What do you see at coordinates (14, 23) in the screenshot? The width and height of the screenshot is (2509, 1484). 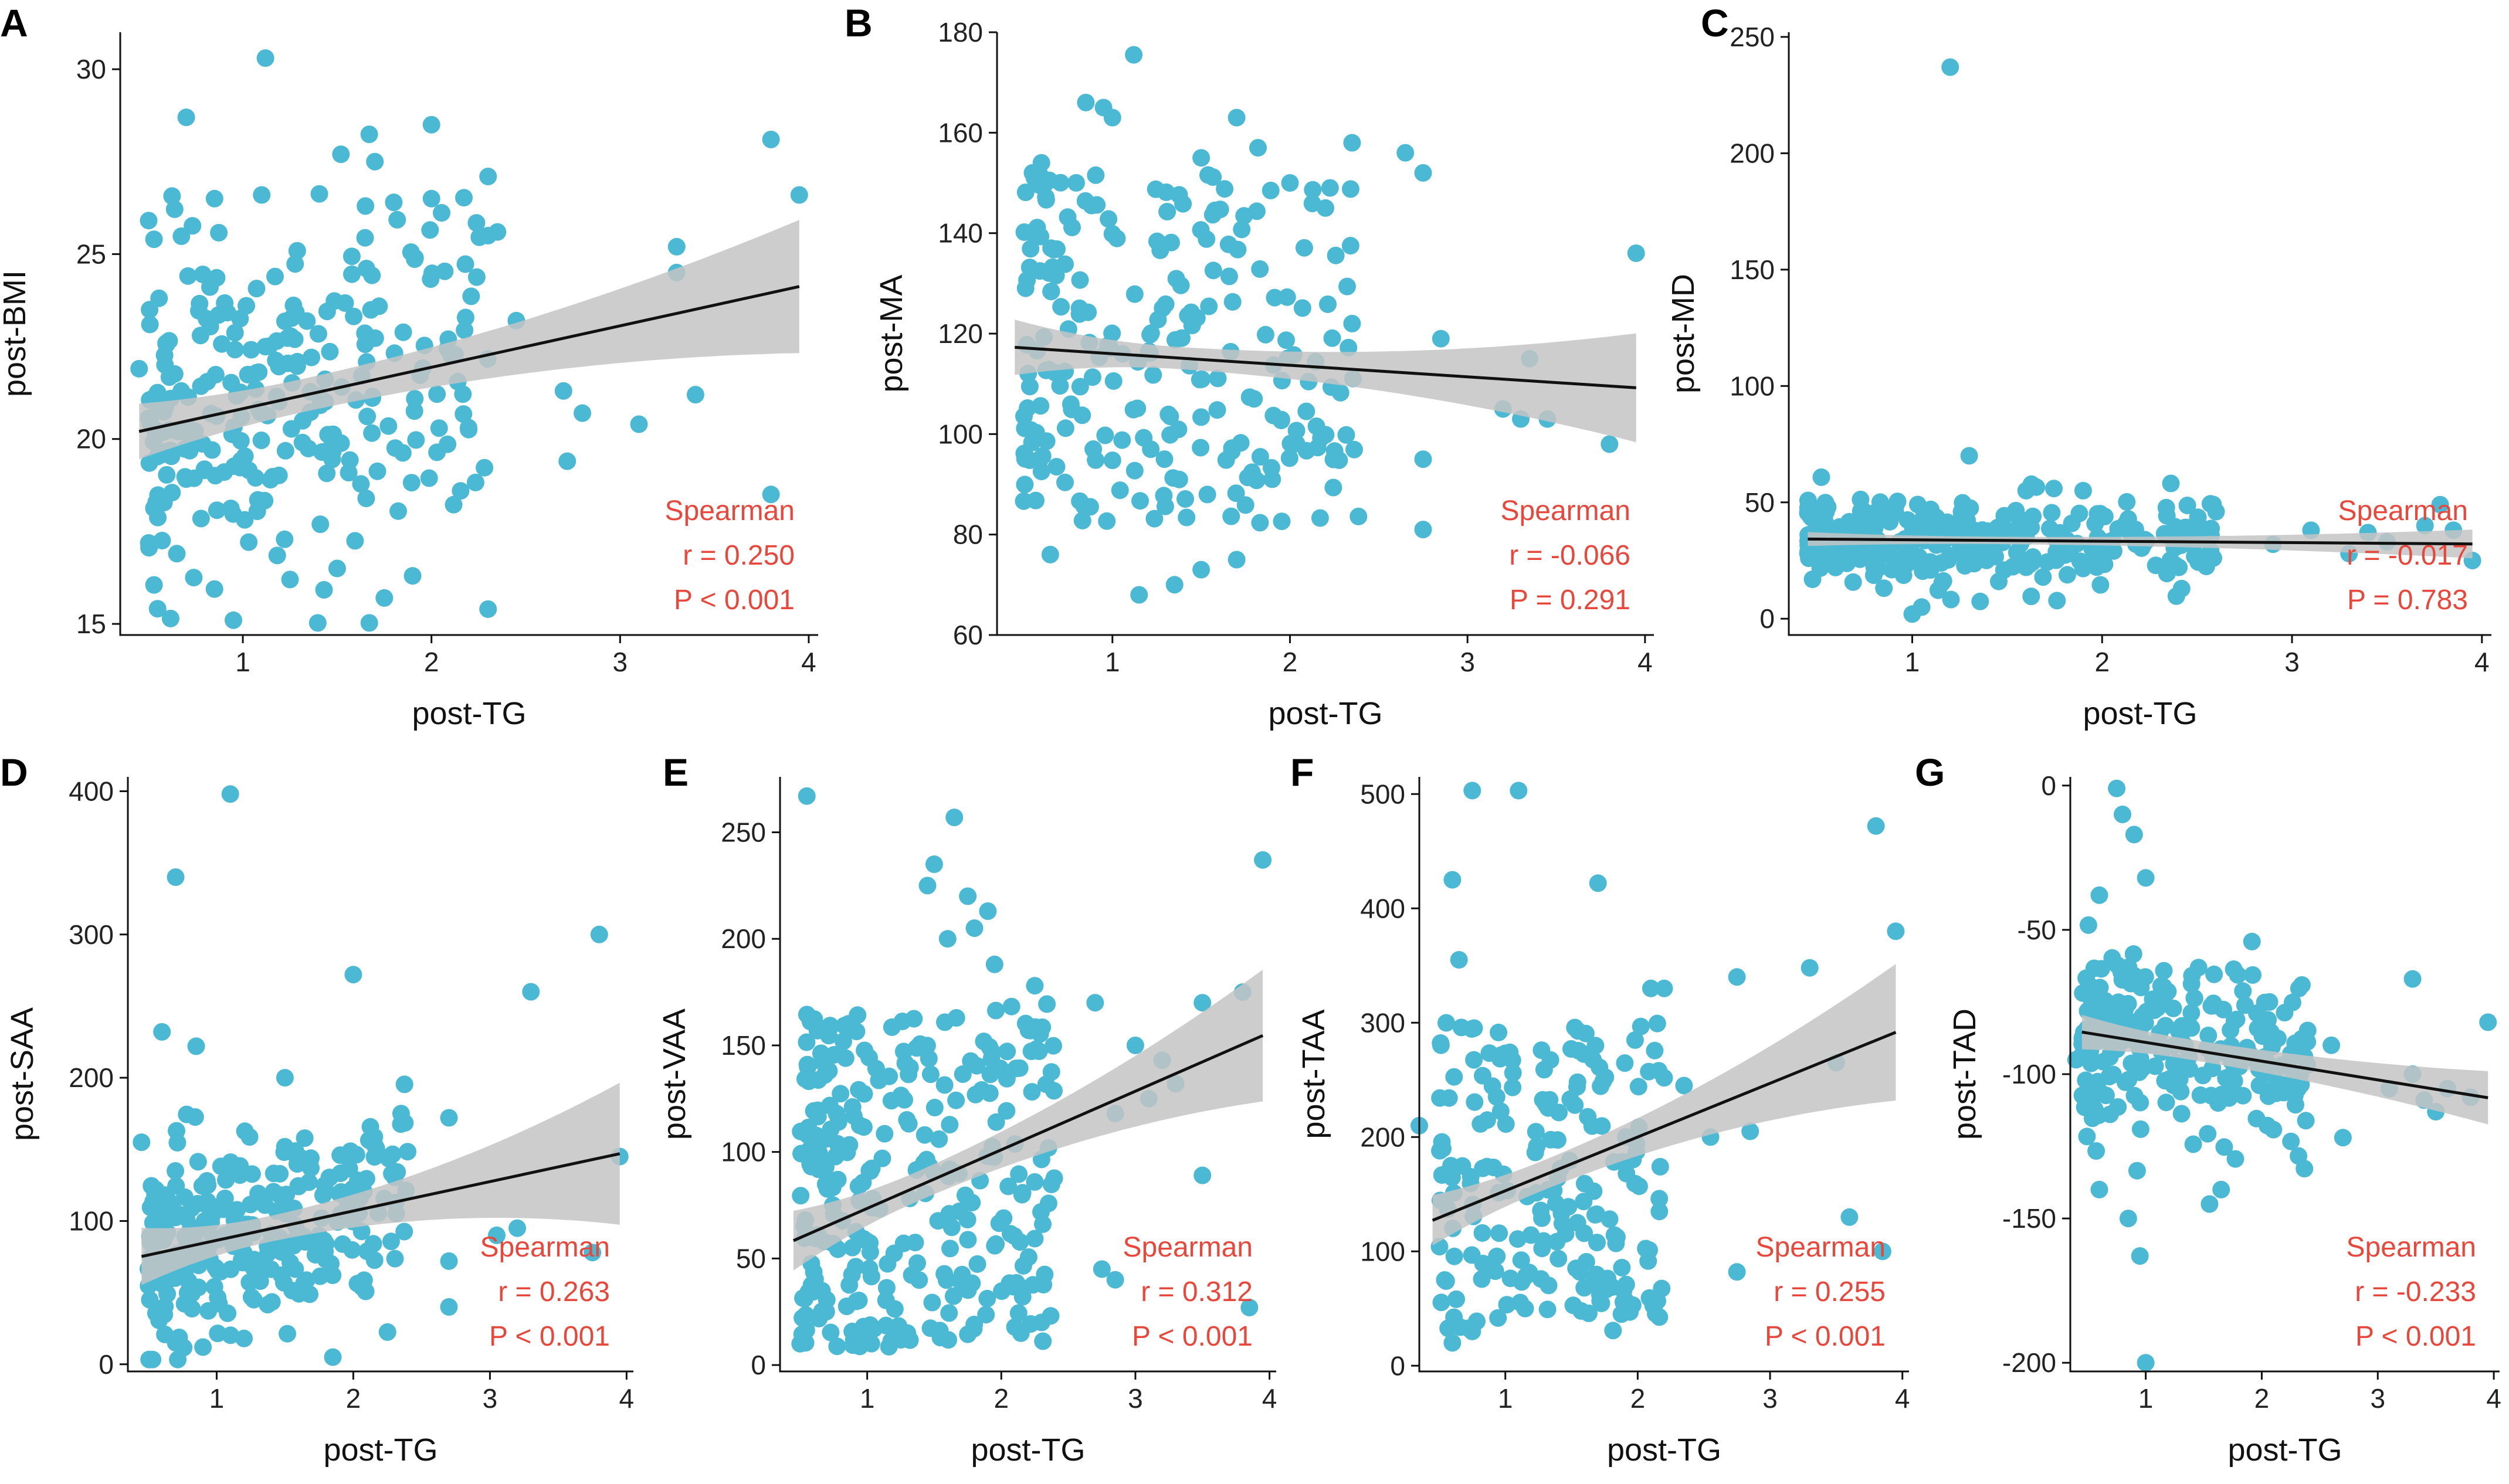 I see `panel-letter: A` at bounding box center [14, 23].